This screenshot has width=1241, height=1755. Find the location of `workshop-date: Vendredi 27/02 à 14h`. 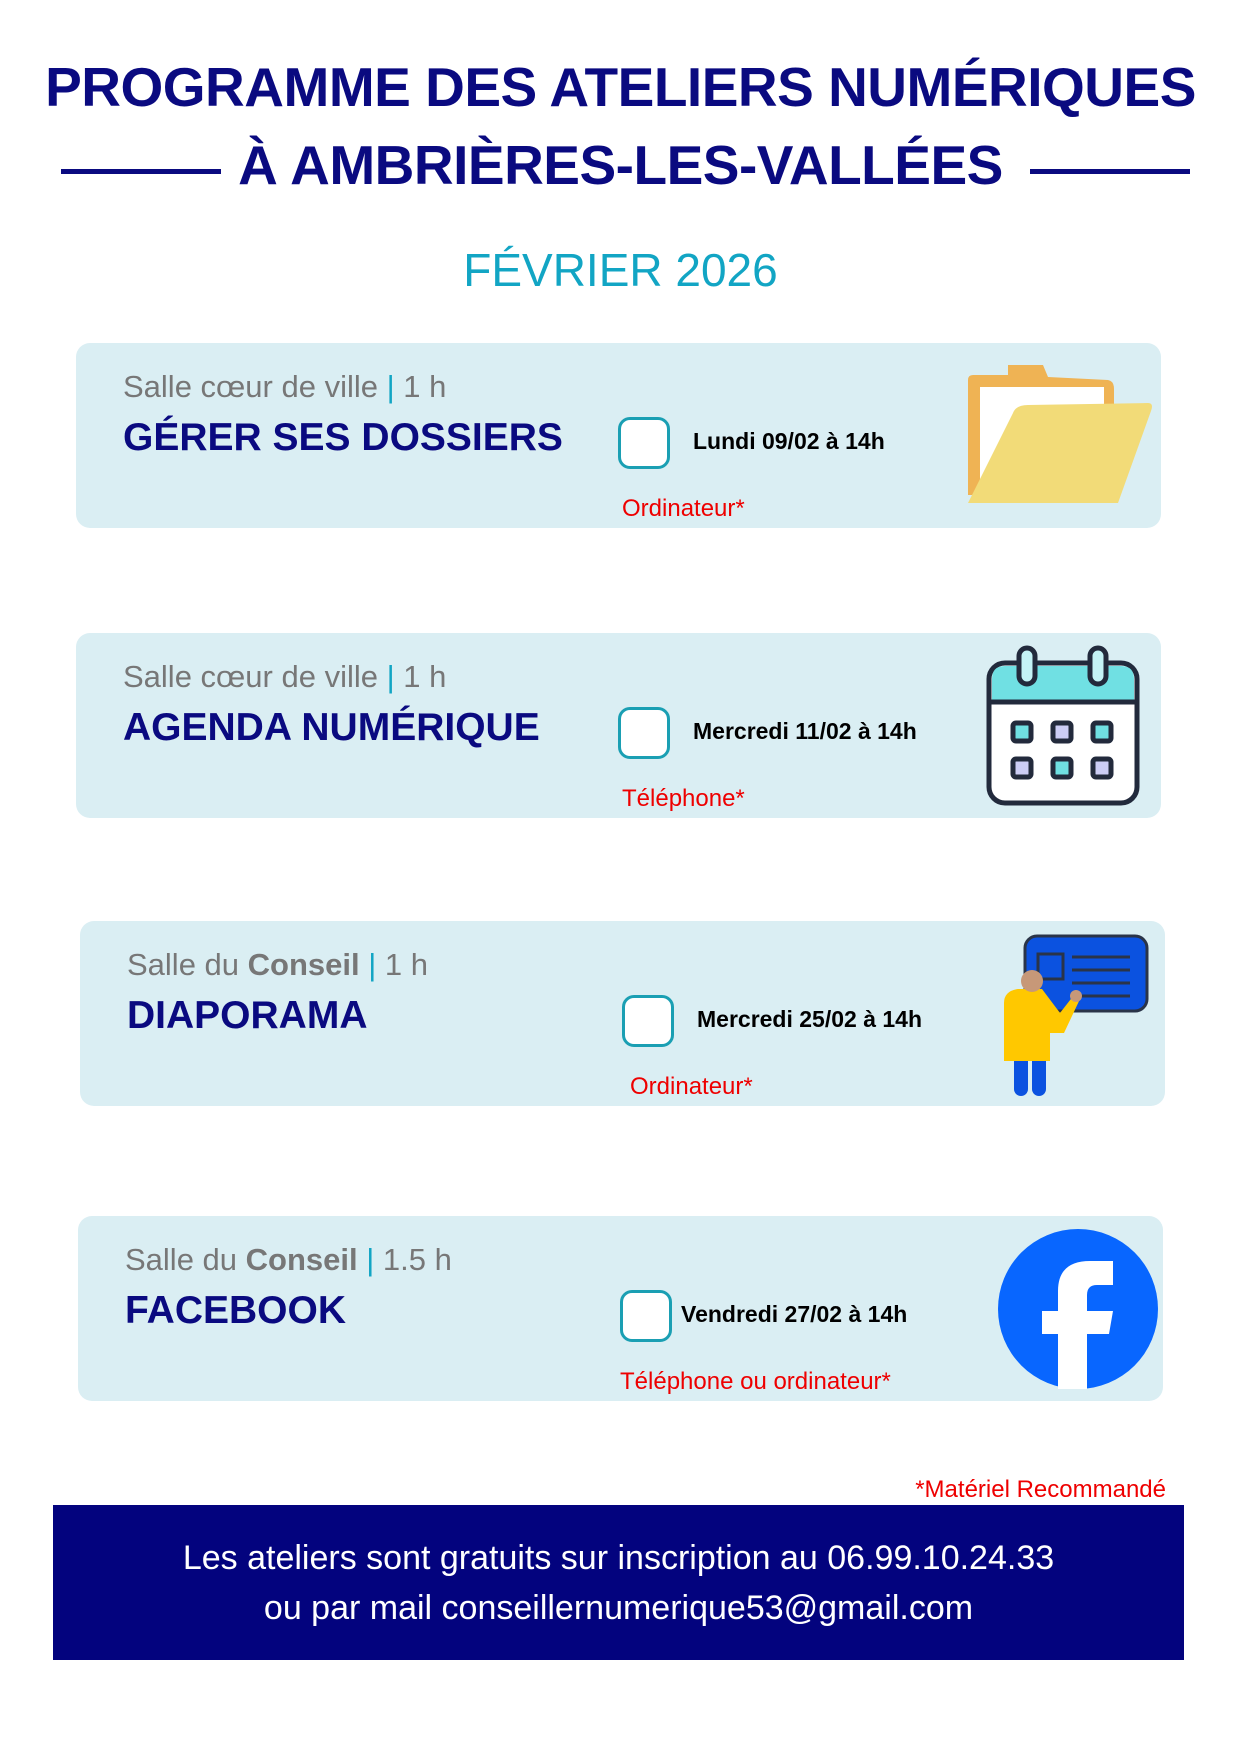

workshop-date: Vendredi 27/02 à 14h is located at coordinates (794, 1314).